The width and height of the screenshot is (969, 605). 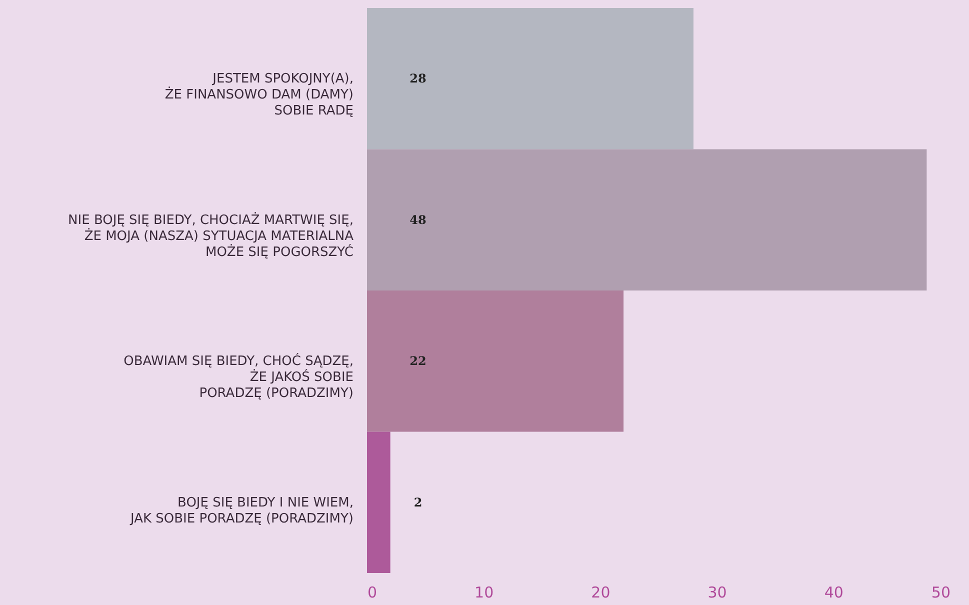 I want to click on x-tick-label: 40, so click(x=834, y=593).